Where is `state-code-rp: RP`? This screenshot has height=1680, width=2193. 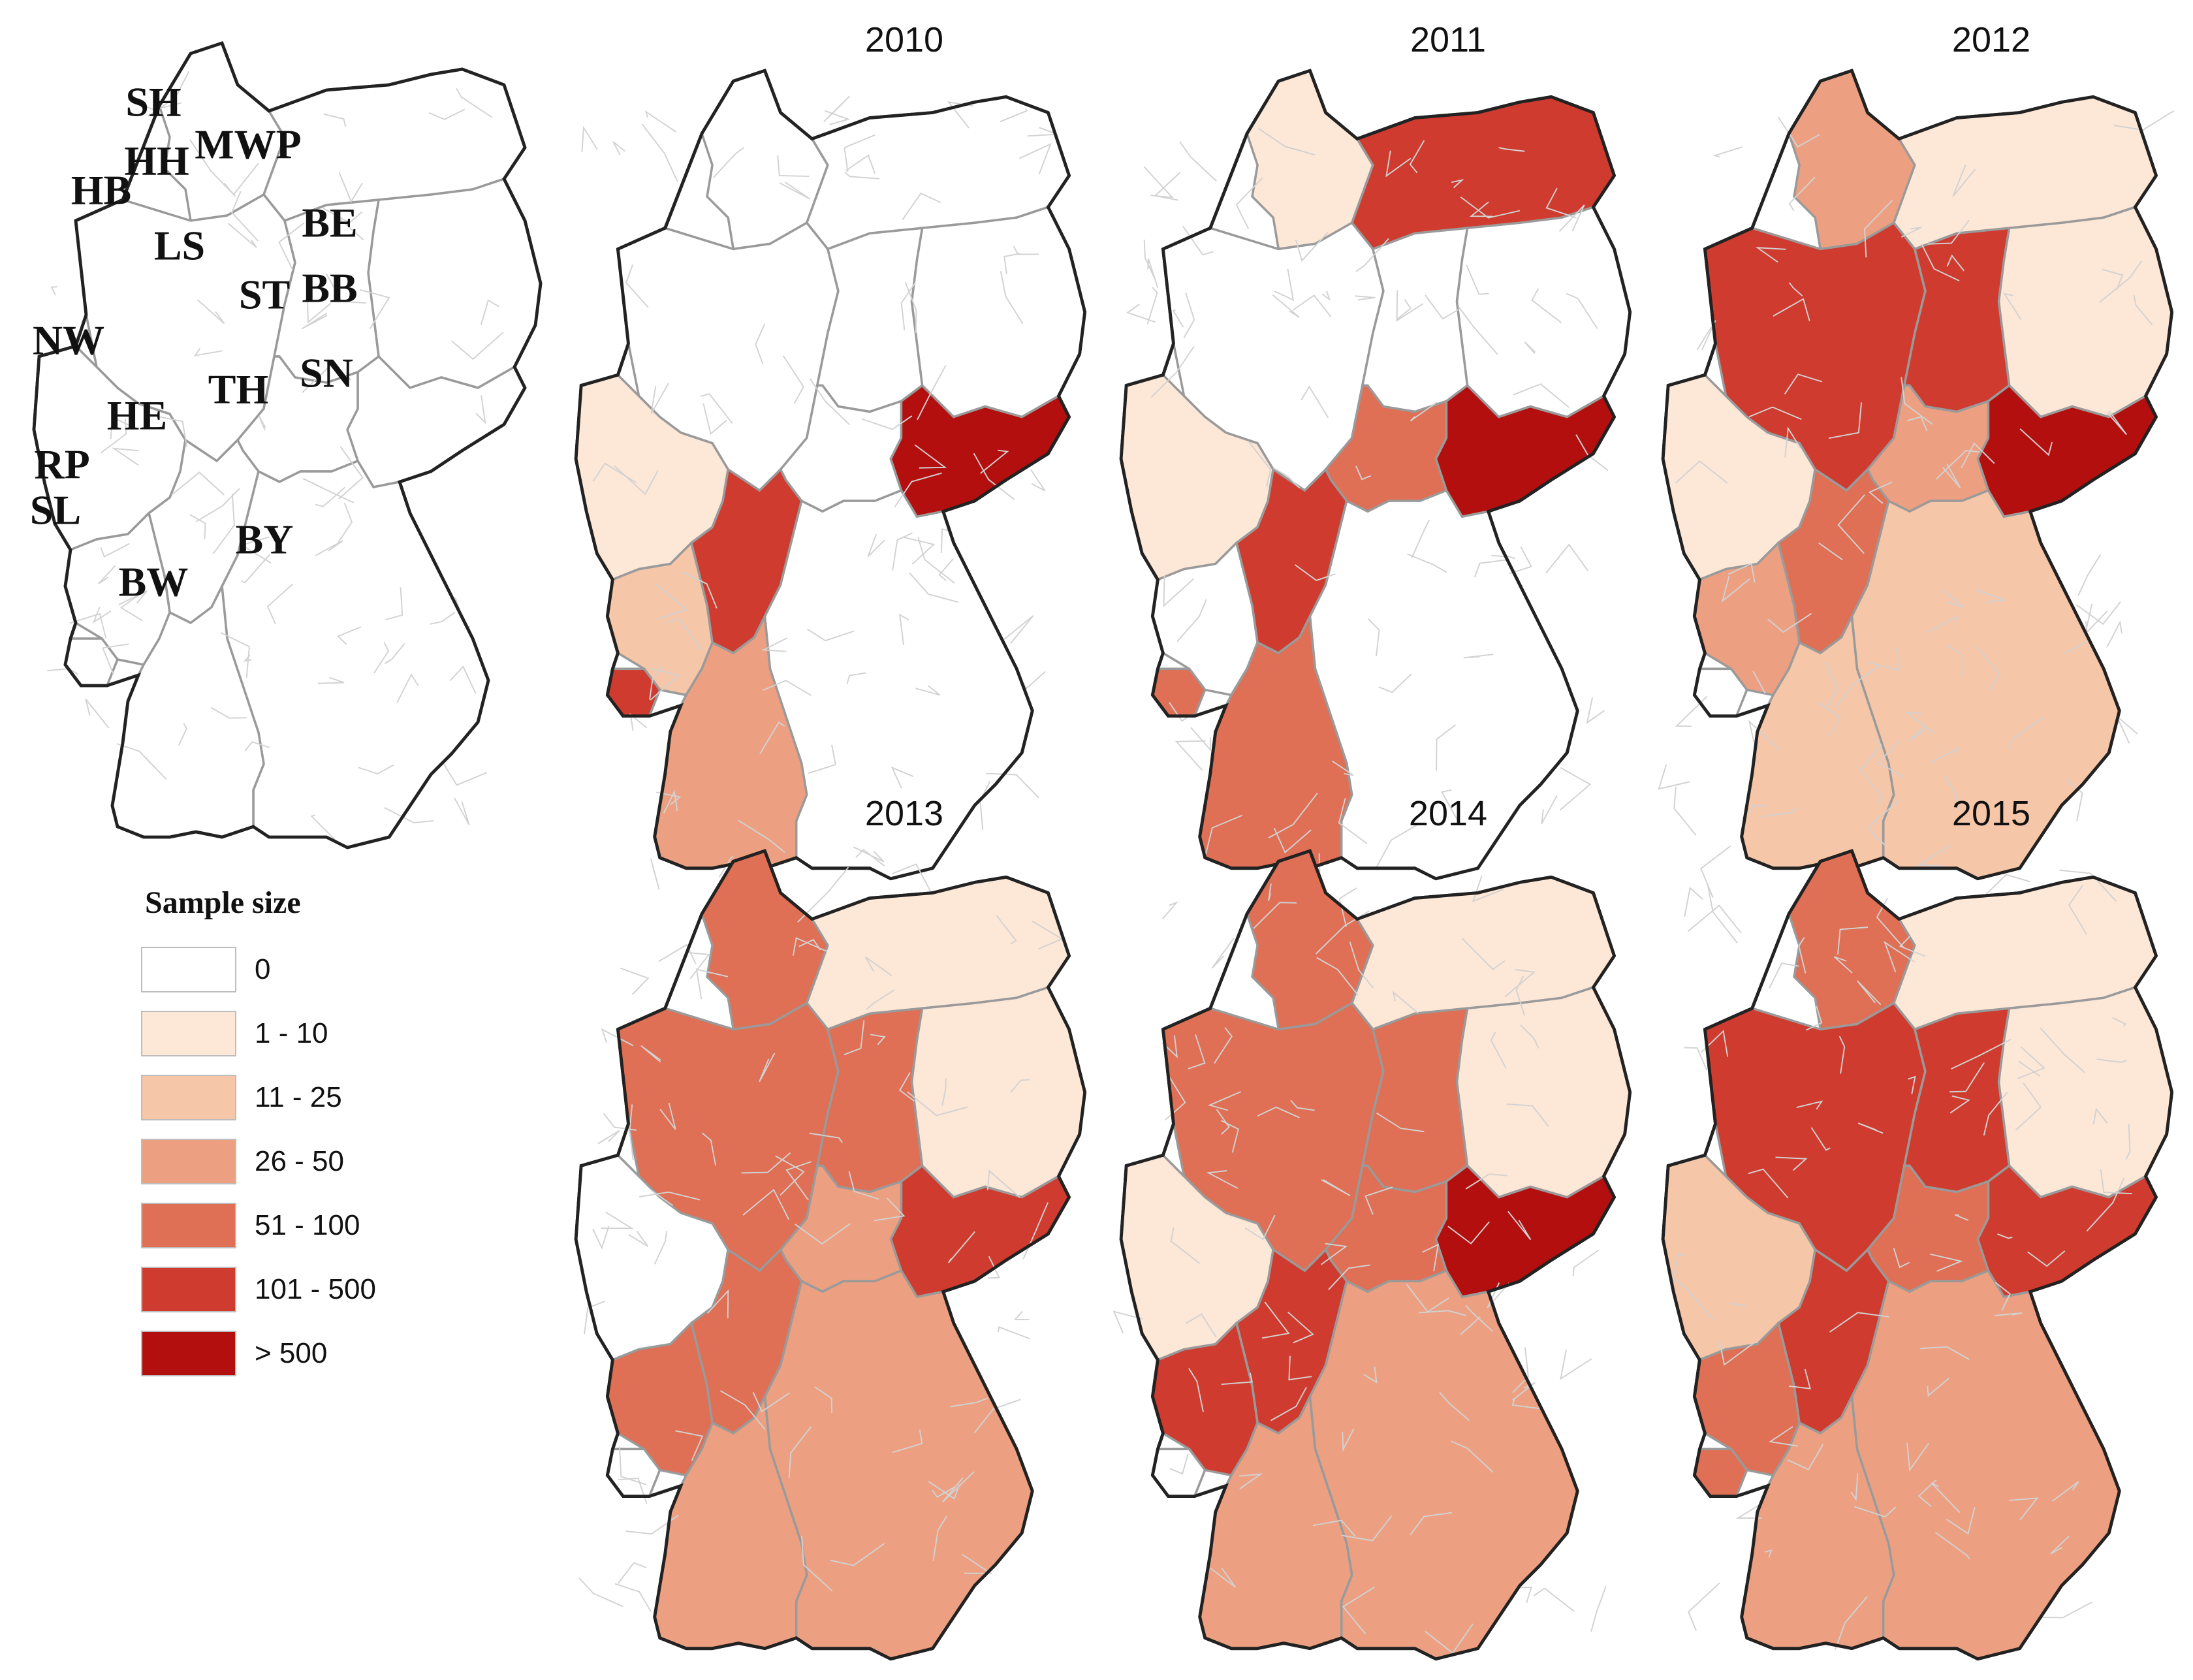
state-code-rp: RP is located at coordinates (62, 465).